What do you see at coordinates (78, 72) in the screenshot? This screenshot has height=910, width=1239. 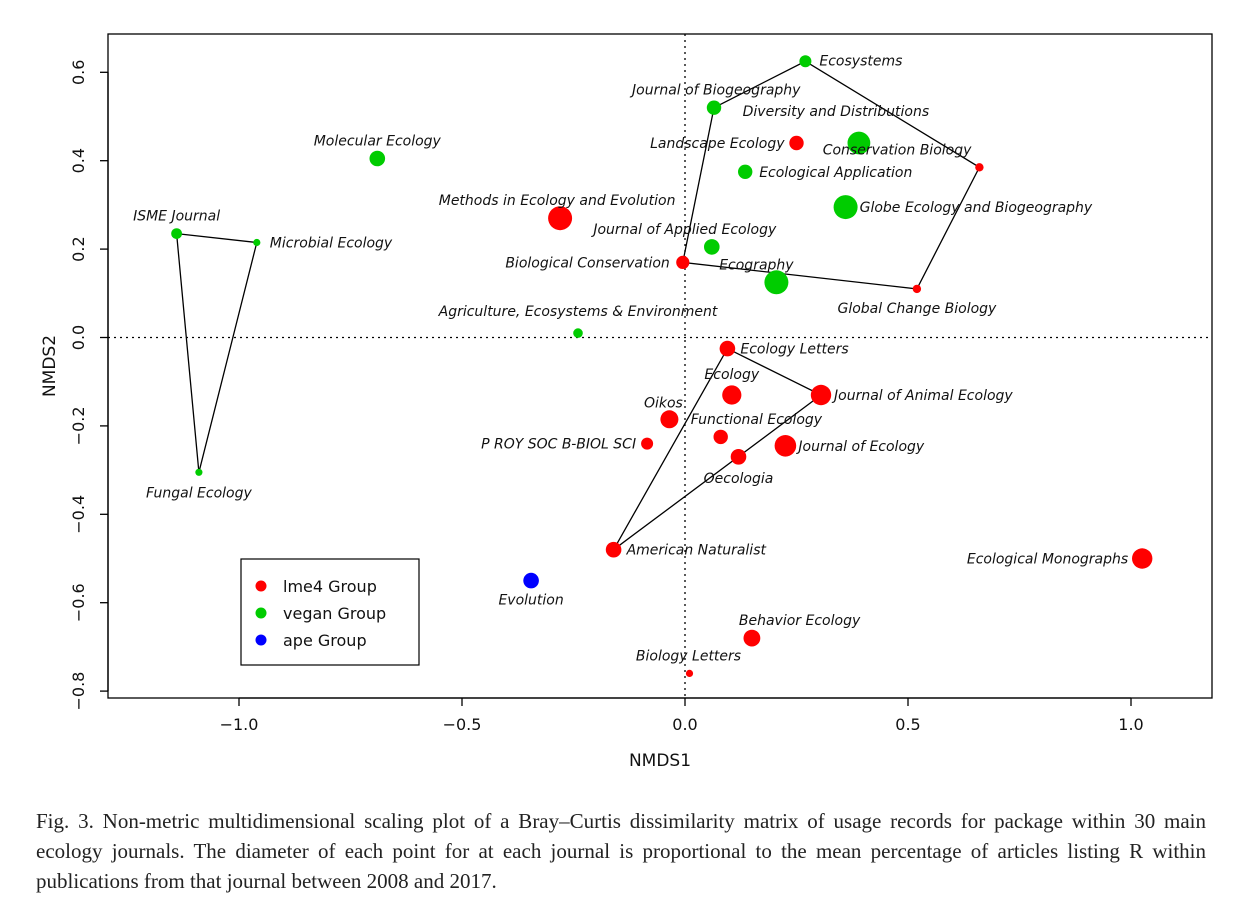 I see `y-tick-label: 0.6` at bounding box center [78, 72].